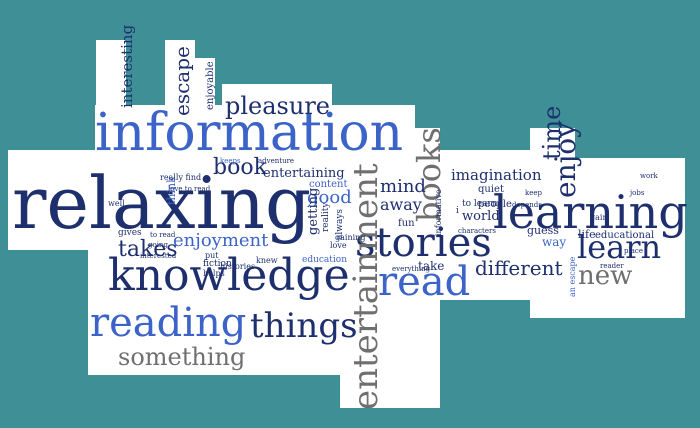 The width and height of the screenshot is (700, 428). What do you see at coordinates (438, 212) in the screenshot?
I see `word-informative: informative` at bounding box center [438, 212].